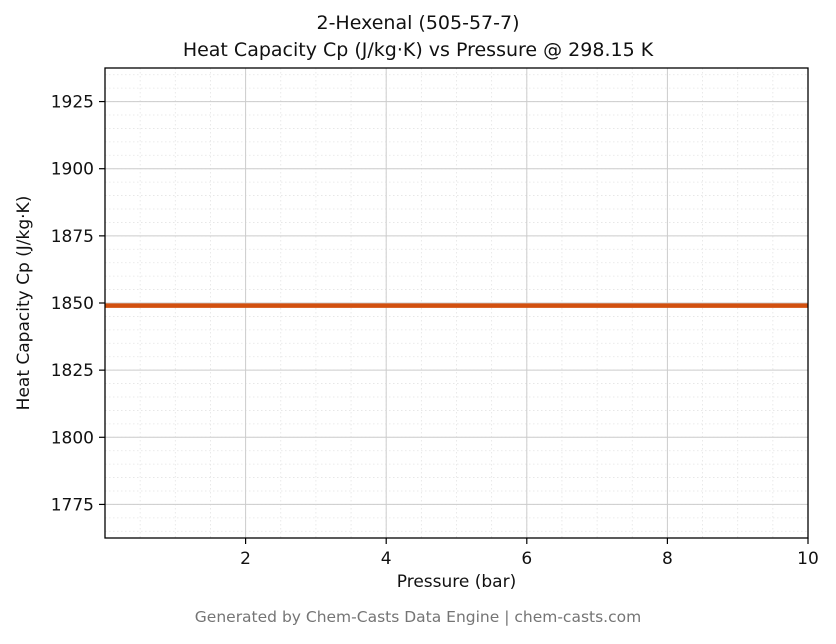 The image size is (836, 644). Describe the element at coordinates (72, 371) in the screenshot. I see `y-tick-label: 1825` at that location.